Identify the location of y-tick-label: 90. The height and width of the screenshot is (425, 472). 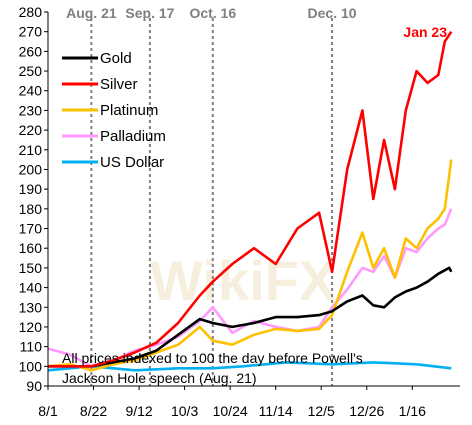
(34, 386).